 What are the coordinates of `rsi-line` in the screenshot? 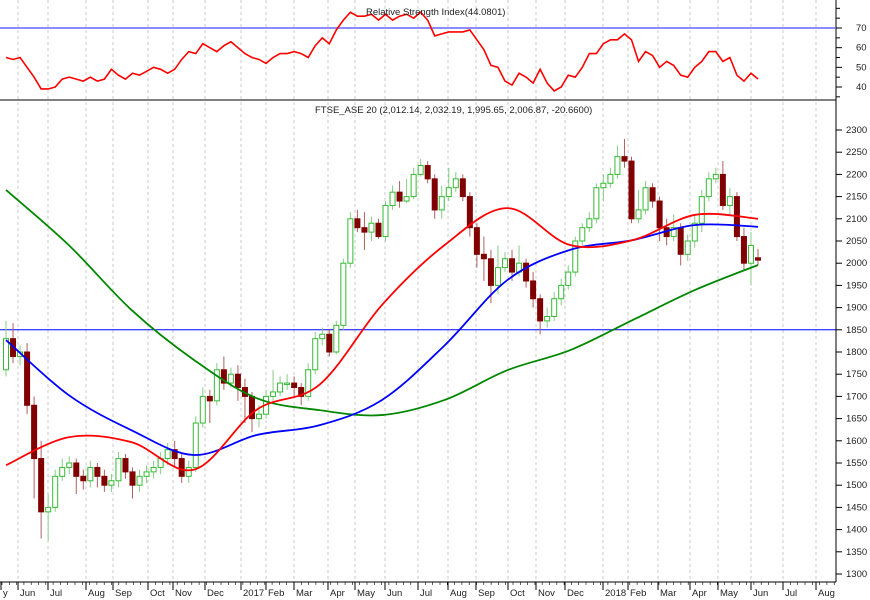 It's located at (382, 51).